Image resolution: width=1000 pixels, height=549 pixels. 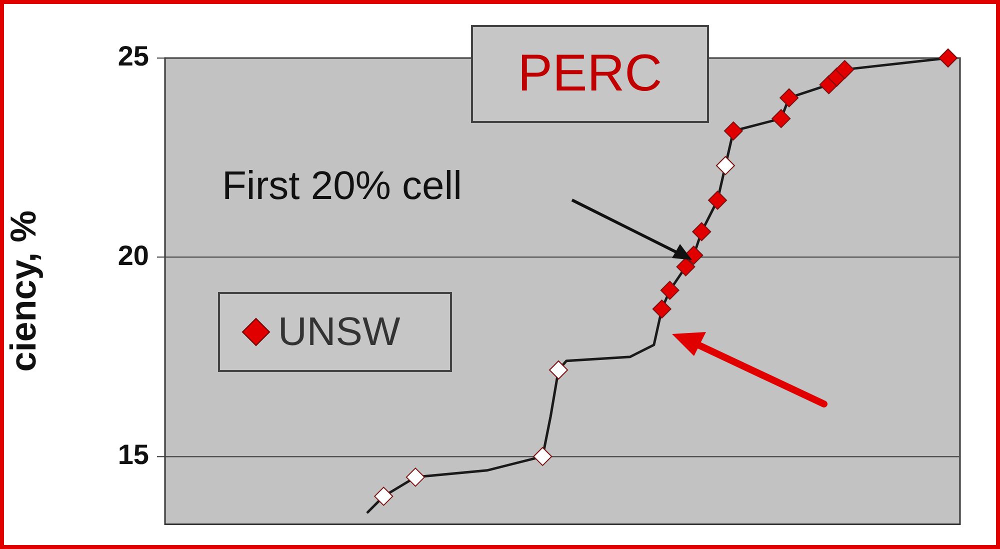 What do you see at coordinates (590, 73) in the screenshot?
I see `chart-title: PERC` at bounding box center [590, 73].